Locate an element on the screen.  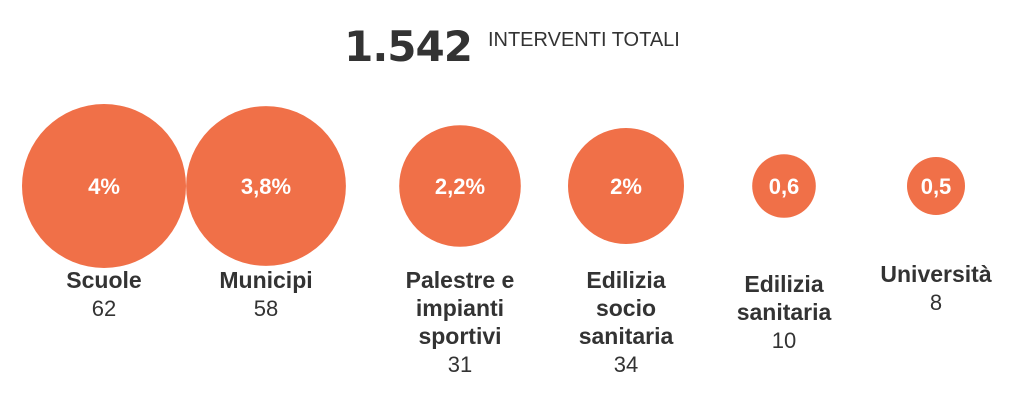
bubble-group: 2,2% Palestre e impianti sportivi 31 is located at coordinates (460, 251).